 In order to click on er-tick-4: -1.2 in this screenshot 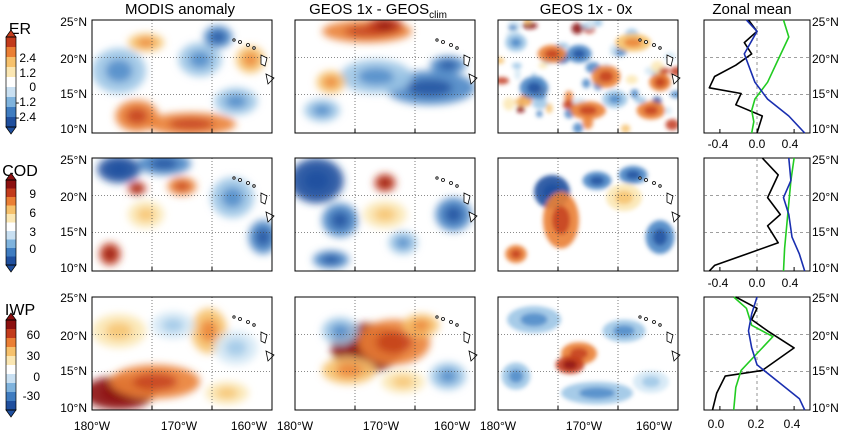, I will do `click(25, 102)`.